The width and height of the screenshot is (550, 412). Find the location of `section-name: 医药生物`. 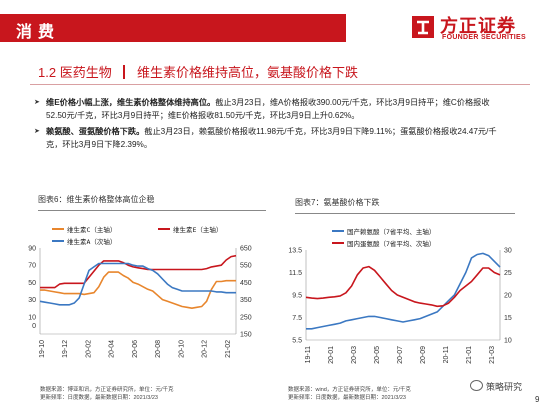

section-name: 医药生物 is located at coordinates (85, 72).